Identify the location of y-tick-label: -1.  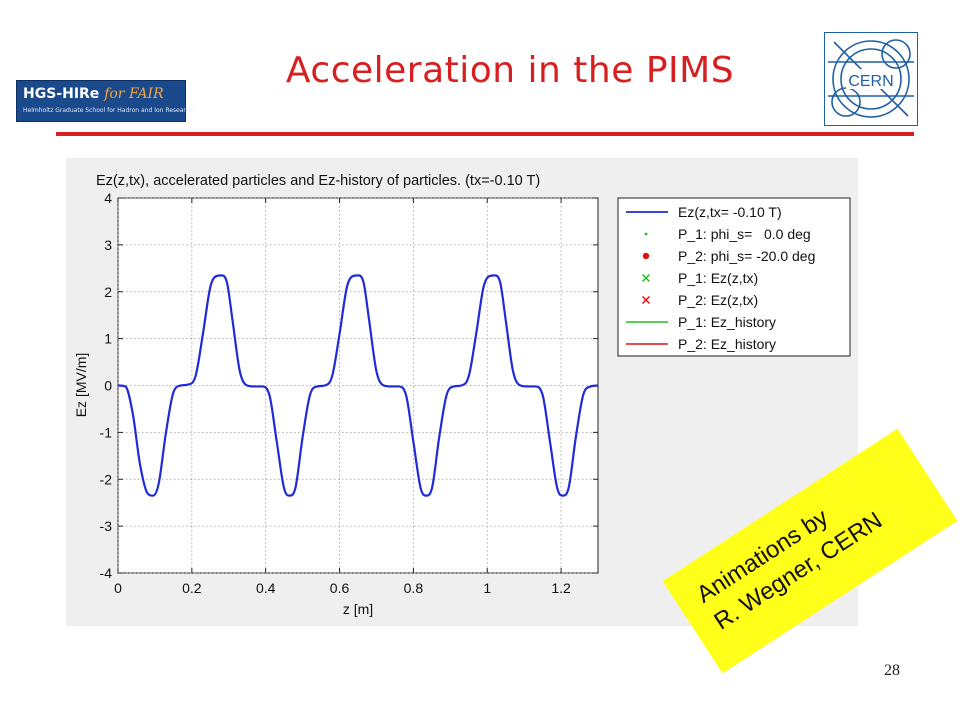
(106, 432).